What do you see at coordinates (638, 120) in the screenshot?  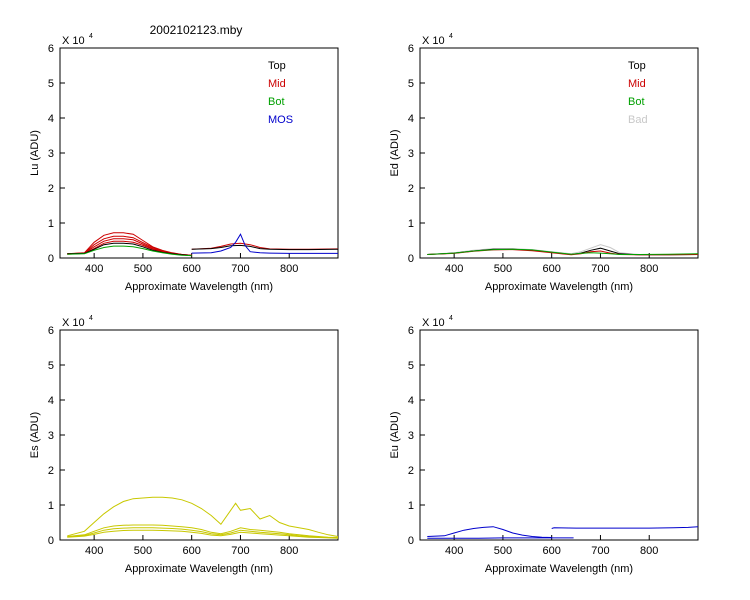 I see `legend-bad: Bad` at bounding box center [638, 120].